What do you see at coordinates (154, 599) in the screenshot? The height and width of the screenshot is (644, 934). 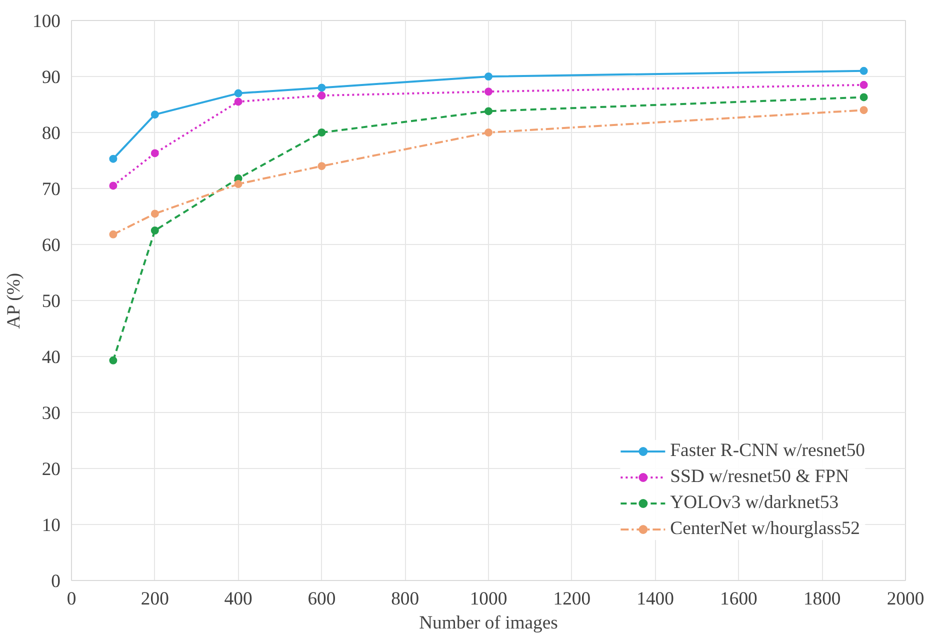 I see `x-tick-label: 200` at bounding box center [154, 599].